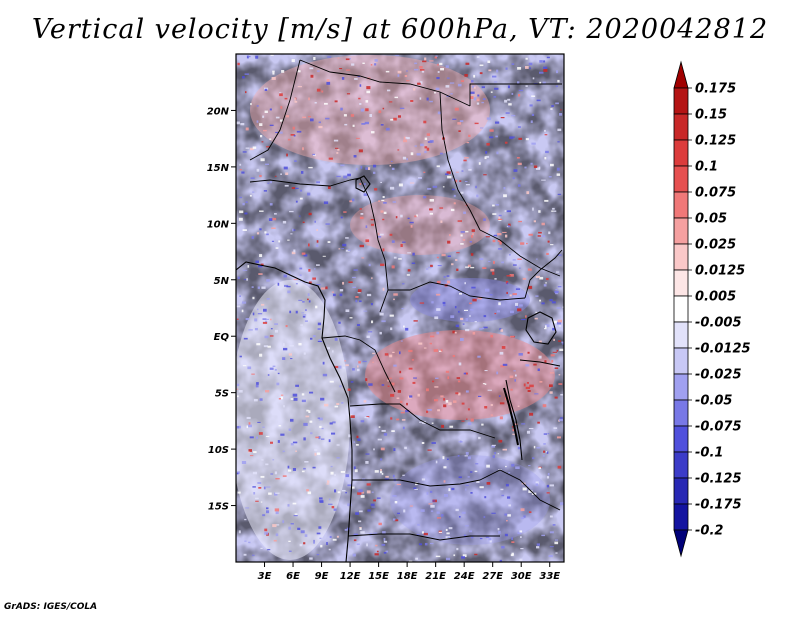 Image resolution: width=800 pixels, height=618 pixels. Describe the element at coordinates (681, 309) in the screenshot. I see `colorbar-boxes` at that location.